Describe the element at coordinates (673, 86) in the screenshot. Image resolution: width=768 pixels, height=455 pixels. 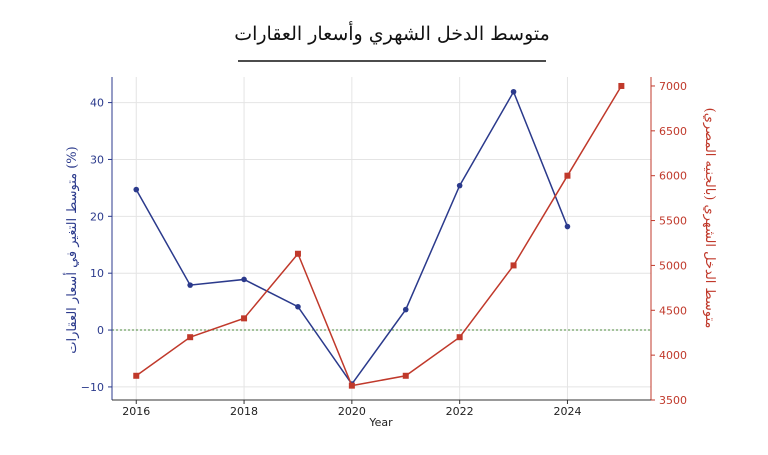
I see `y-right-tick-label: 7000` at that location.